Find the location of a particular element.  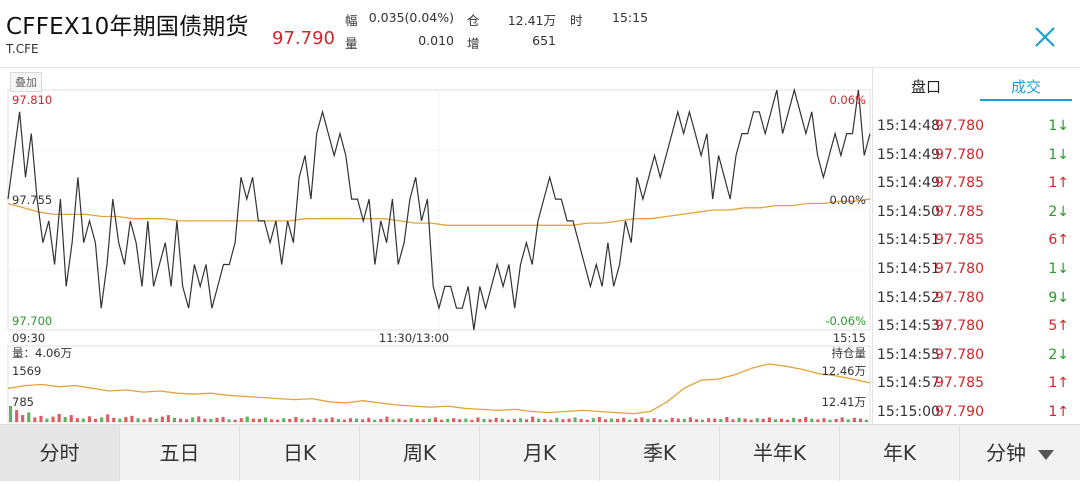

increase-label: 增 is located at coordinates (473, 43).